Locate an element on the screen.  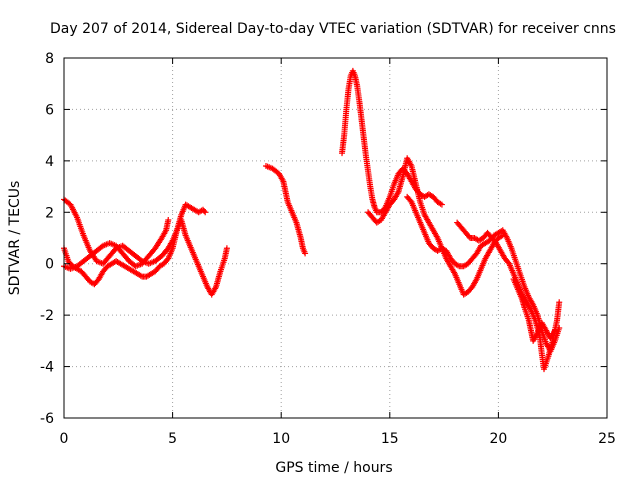
x-axis-label: GPS time / hours is located at coordinates (333, 468).